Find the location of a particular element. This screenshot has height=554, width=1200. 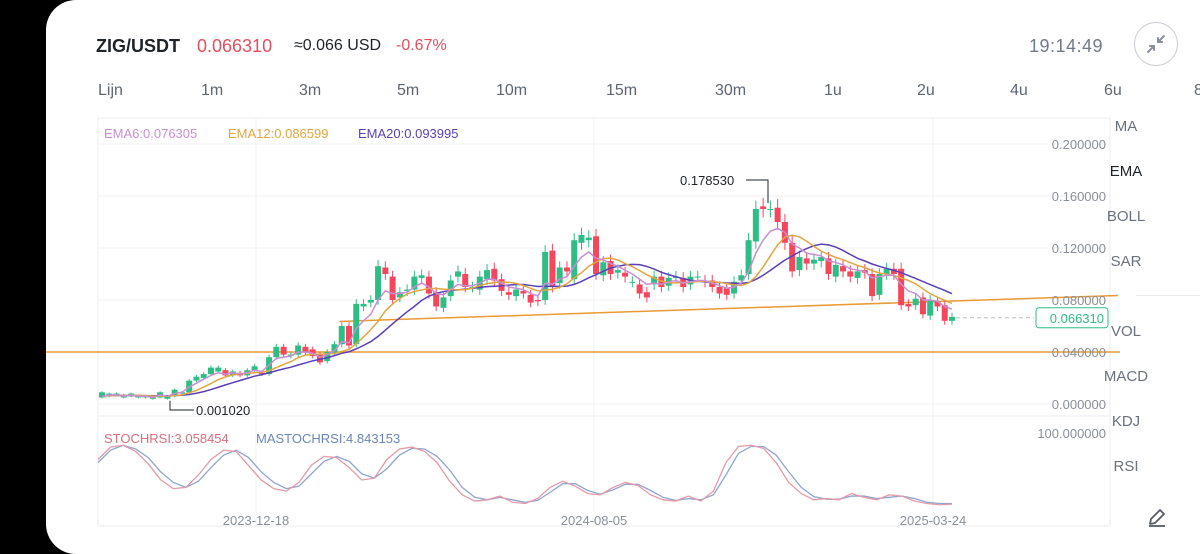

interval-6u: 6u is located at coordinates (1113, 90).